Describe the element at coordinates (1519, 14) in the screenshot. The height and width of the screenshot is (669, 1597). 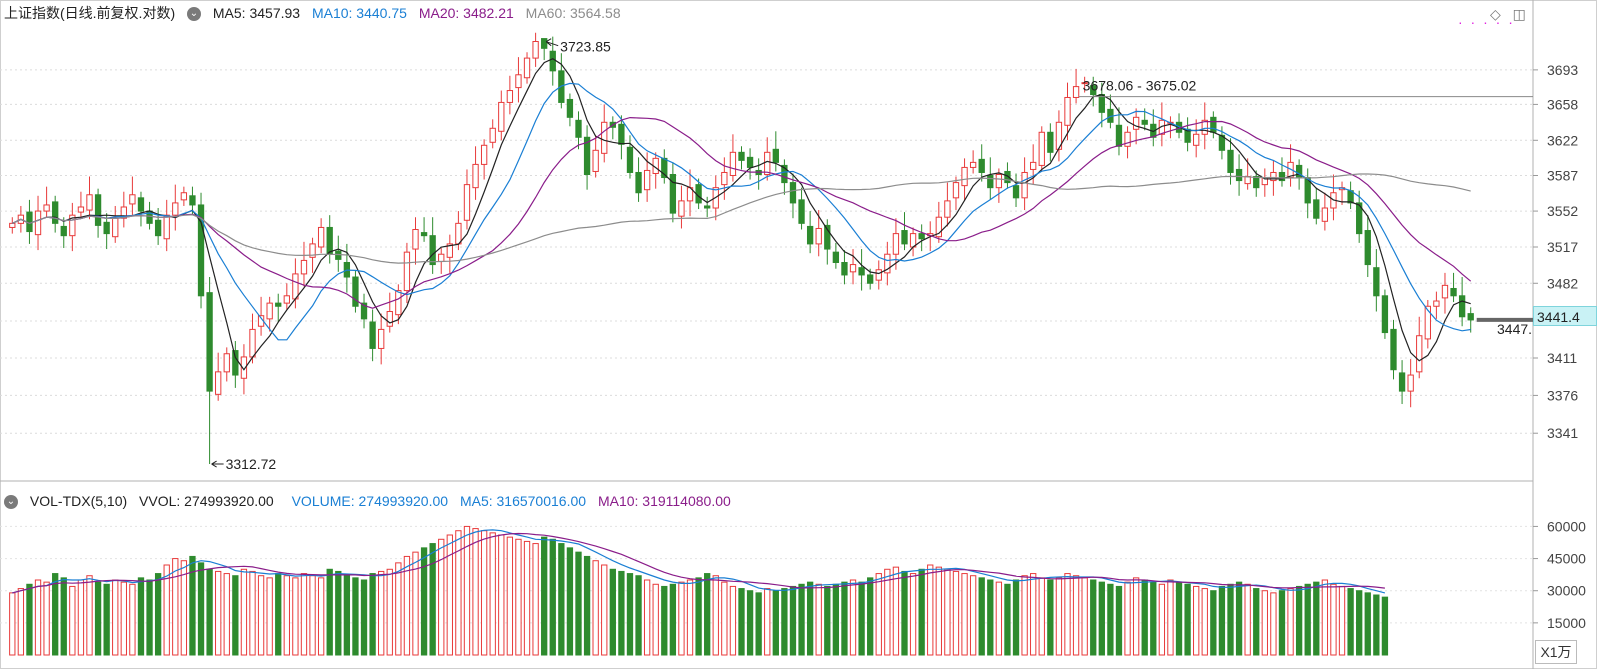
I see `panel-toggle-icon: ◫` at that location.